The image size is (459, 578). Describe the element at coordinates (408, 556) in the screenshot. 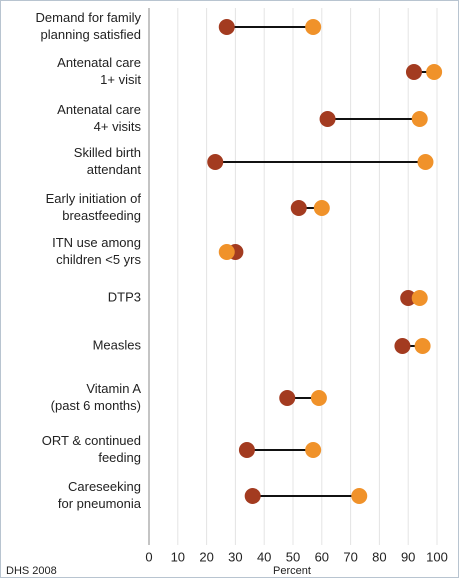

I see `x-tick-label: 90` at that location.